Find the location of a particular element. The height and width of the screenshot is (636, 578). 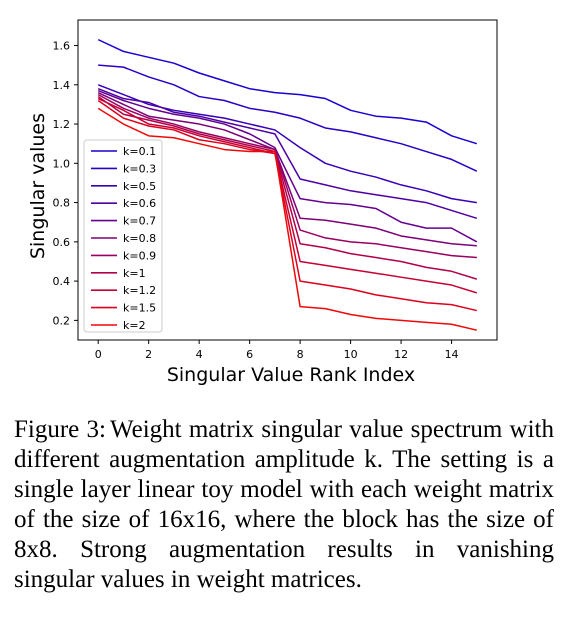

y-axis: 0.2 0.4 0.6 0.8 1.0 1.2 1.4 1.6 is located at coordinates (65, 183).